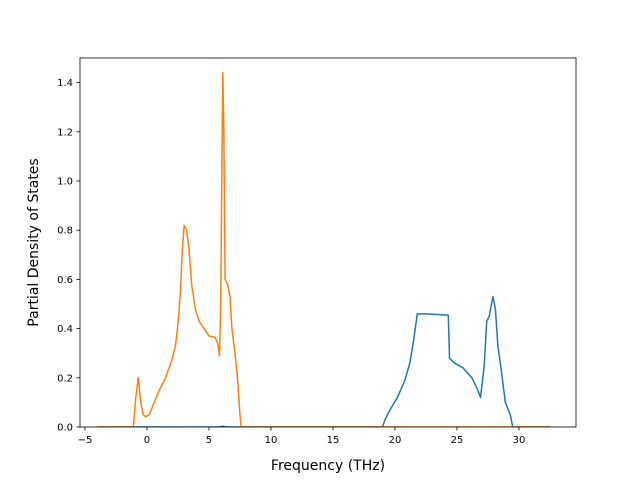  What do you see at coordinates (209, 440) in the screenshot?
I see `x-tick-label: 5` at bounding box center [209, 440].